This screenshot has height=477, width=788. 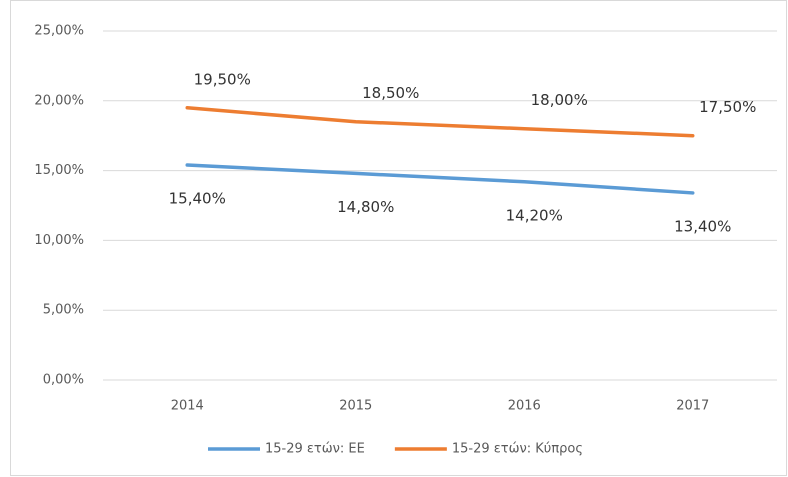 What do you see at coordinates (390, 93) in the screenshot?
I see `data-label: 18,50%` at bounding box center [390, 93].